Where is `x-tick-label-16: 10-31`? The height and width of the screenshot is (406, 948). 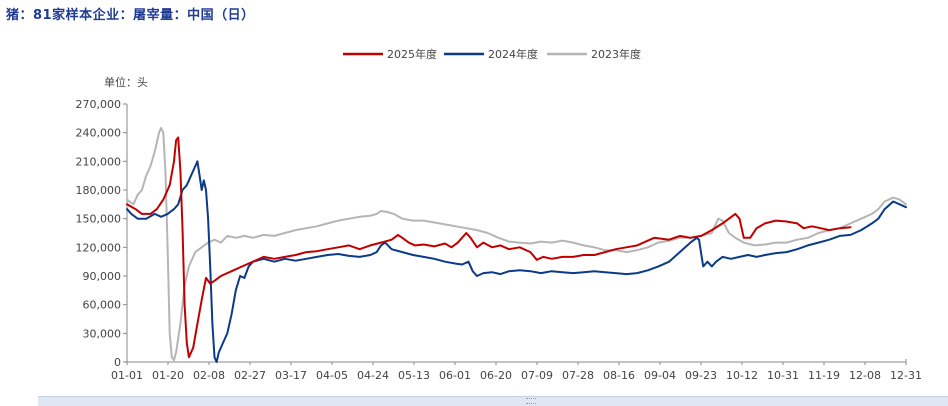
x-tick-label-16: 10-31 is located at coordinates (783, 375).